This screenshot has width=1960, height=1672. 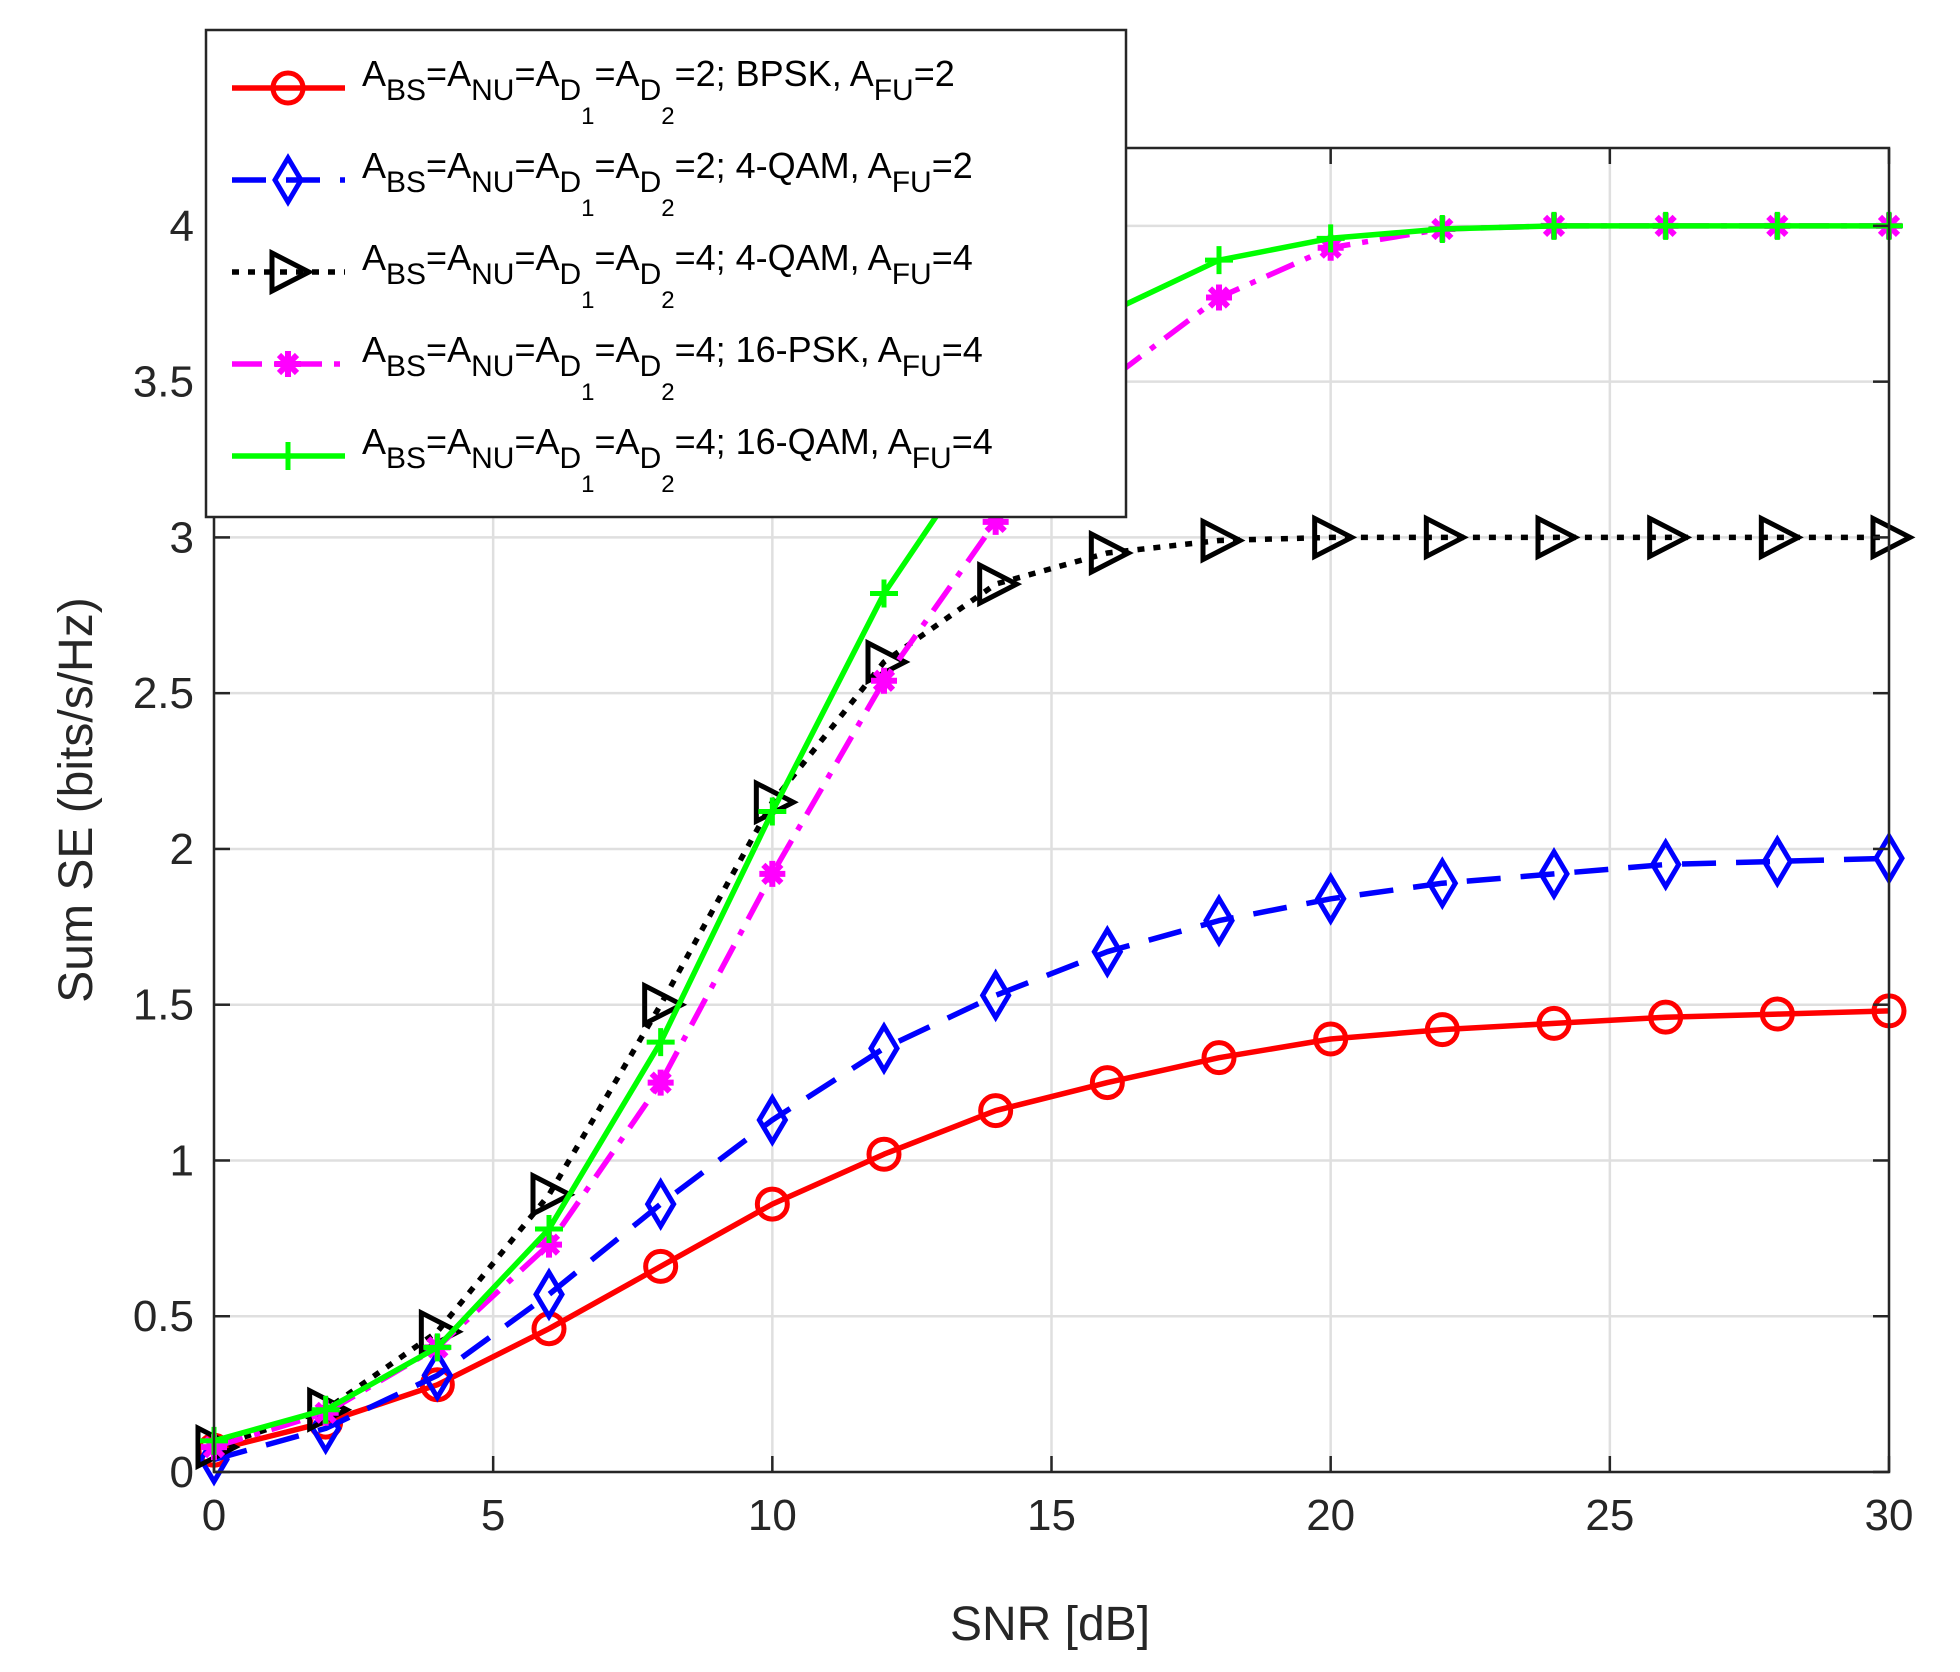 I want to click on legend-label: ABS=ANU=AD1=AD2=2; 4-QAM, AFU=2, so click(x=667, y=183).